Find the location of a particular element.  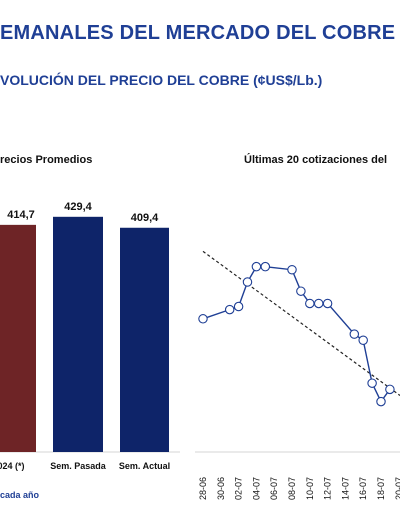

bar-category-label-0: 024 (*) is located at coordinates (12, 466).